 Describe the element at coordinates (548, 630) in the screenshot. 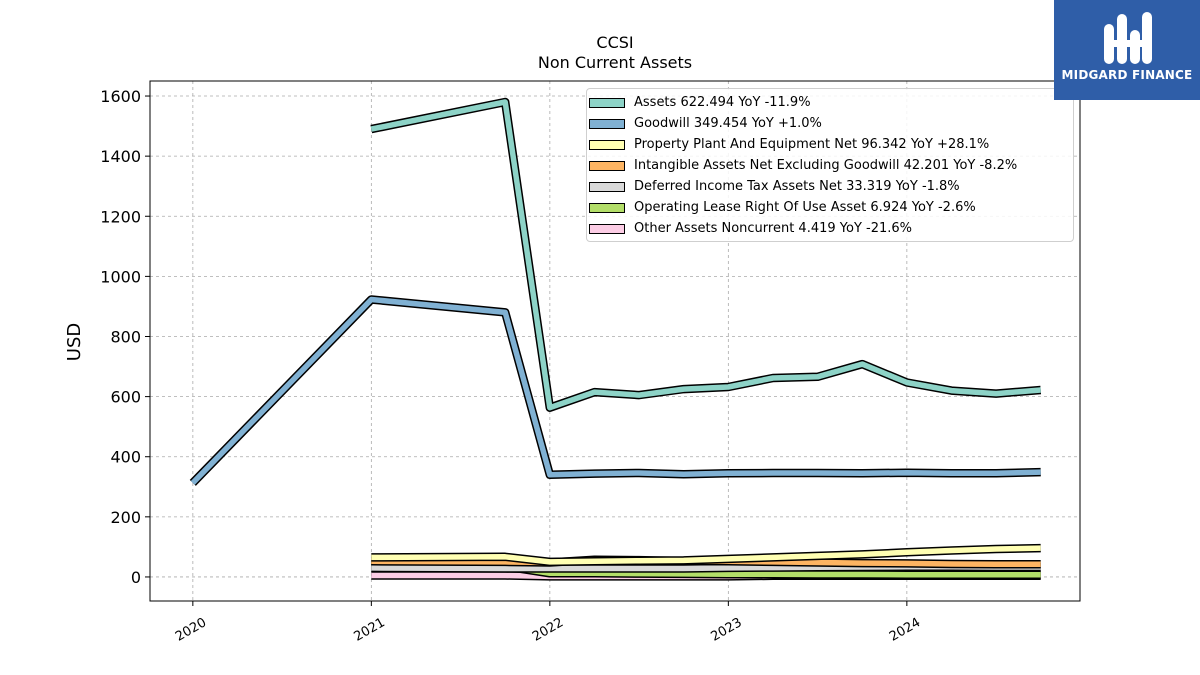

I see `x-tick-label: 2022` at that location.